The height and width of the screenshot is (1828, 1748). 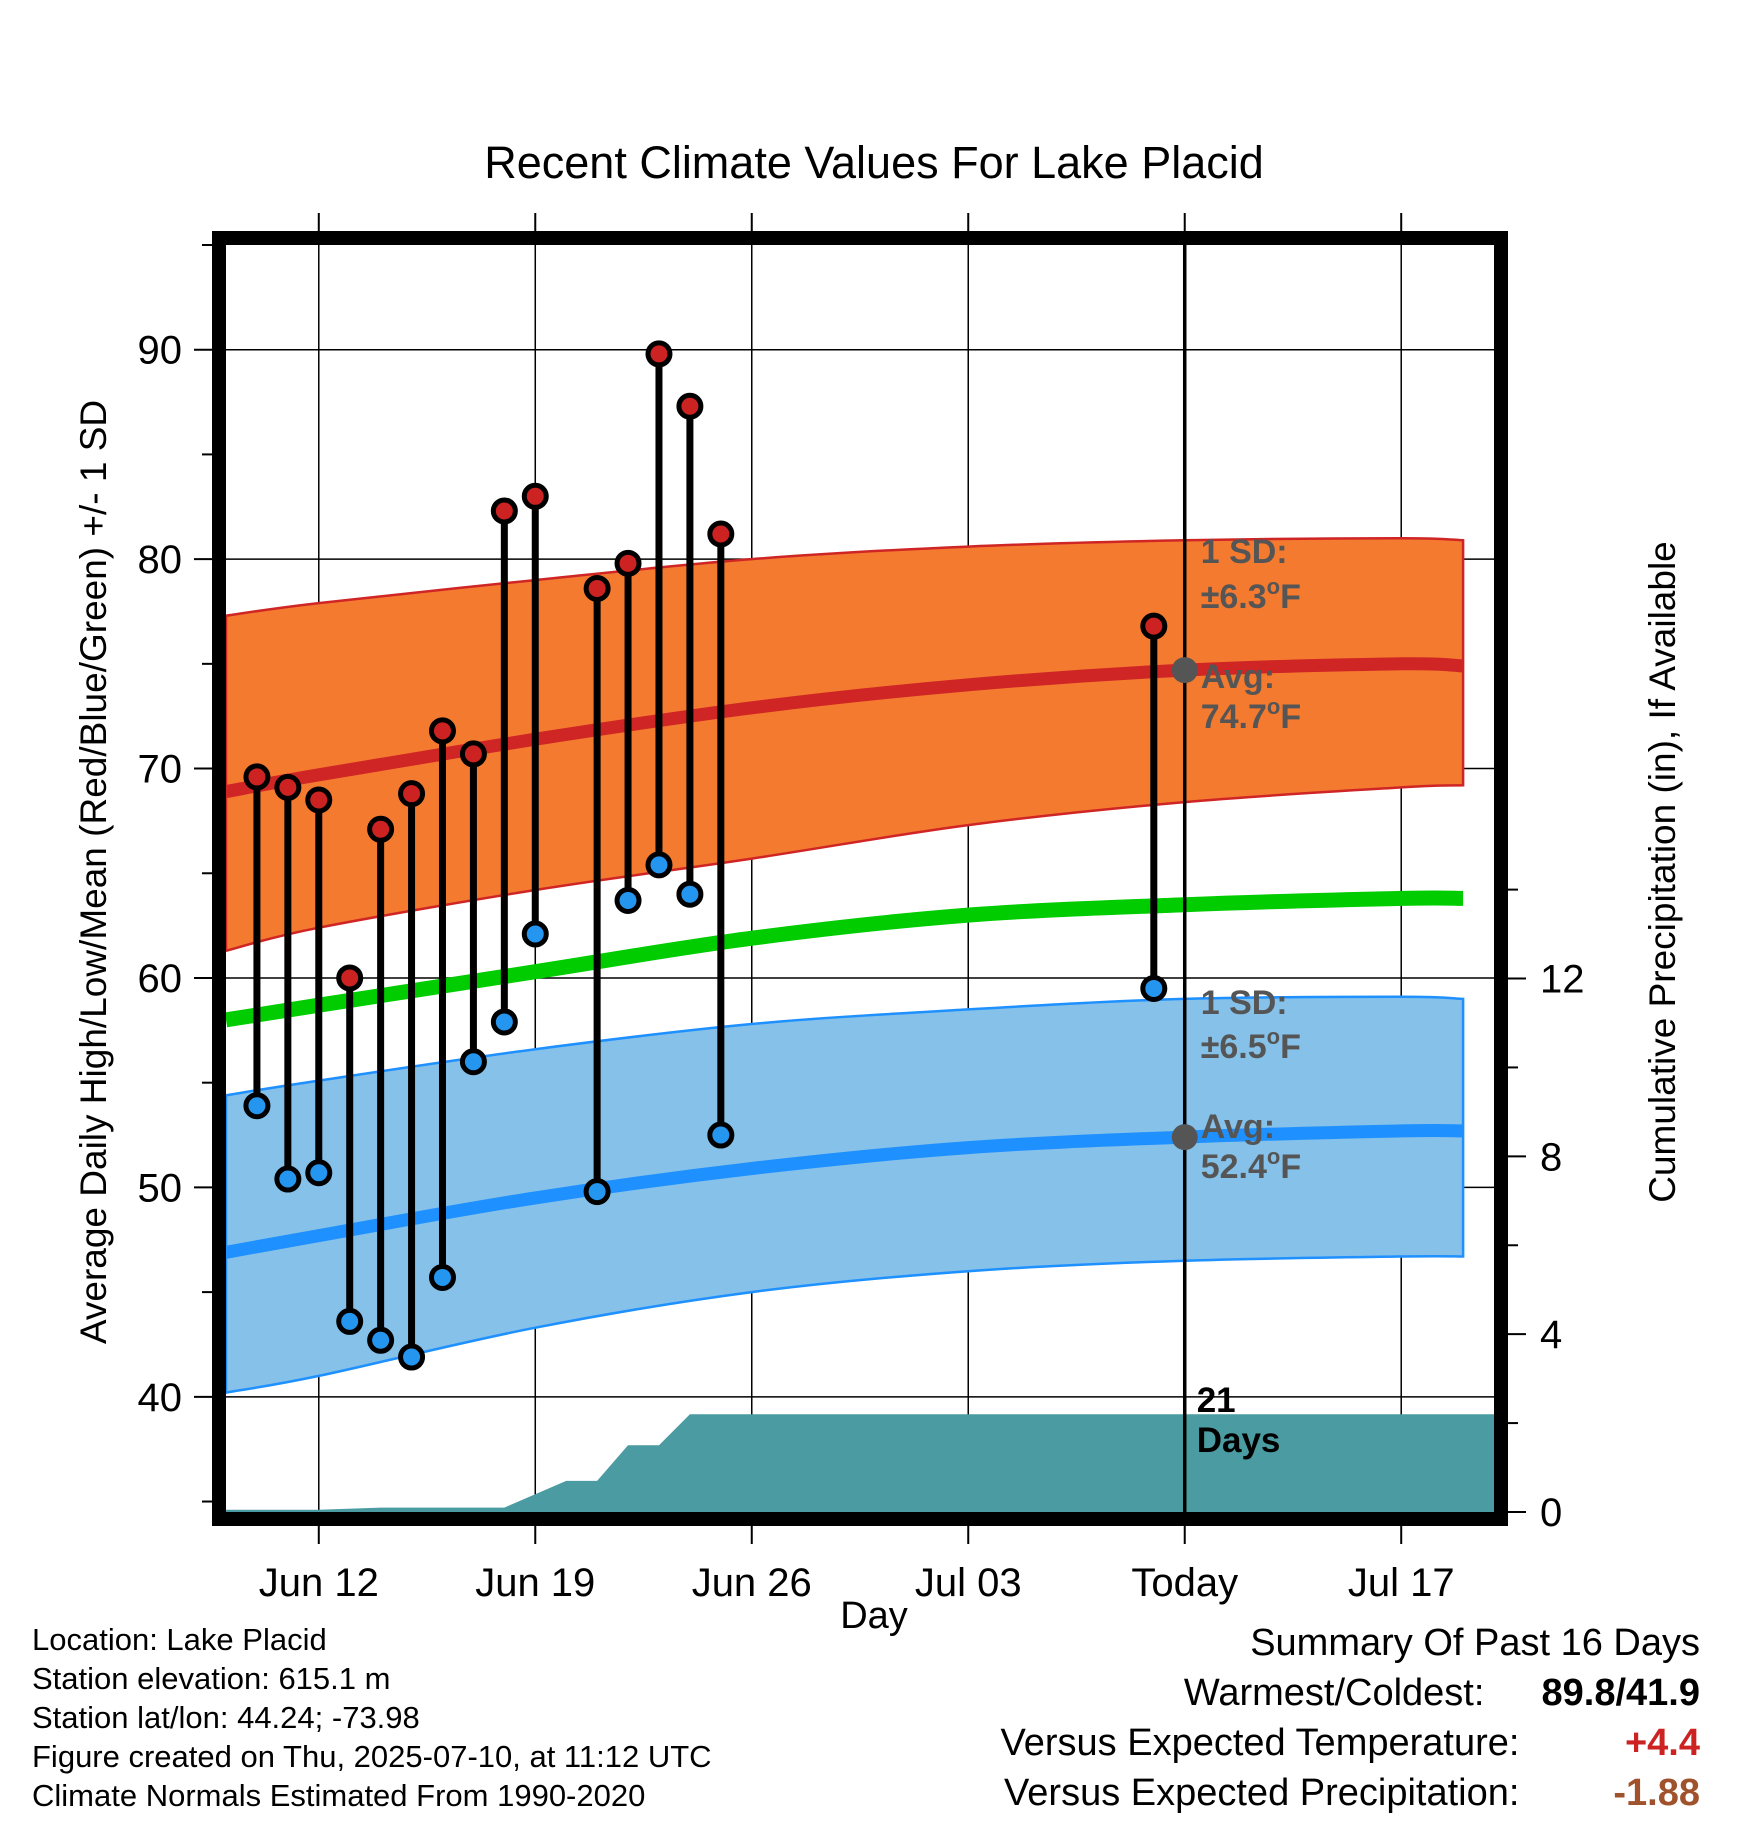 What do you see at coordinates (160, 560) in the screenshot?
I see `y-tick-label: 80` at bounding box center [160, 560].